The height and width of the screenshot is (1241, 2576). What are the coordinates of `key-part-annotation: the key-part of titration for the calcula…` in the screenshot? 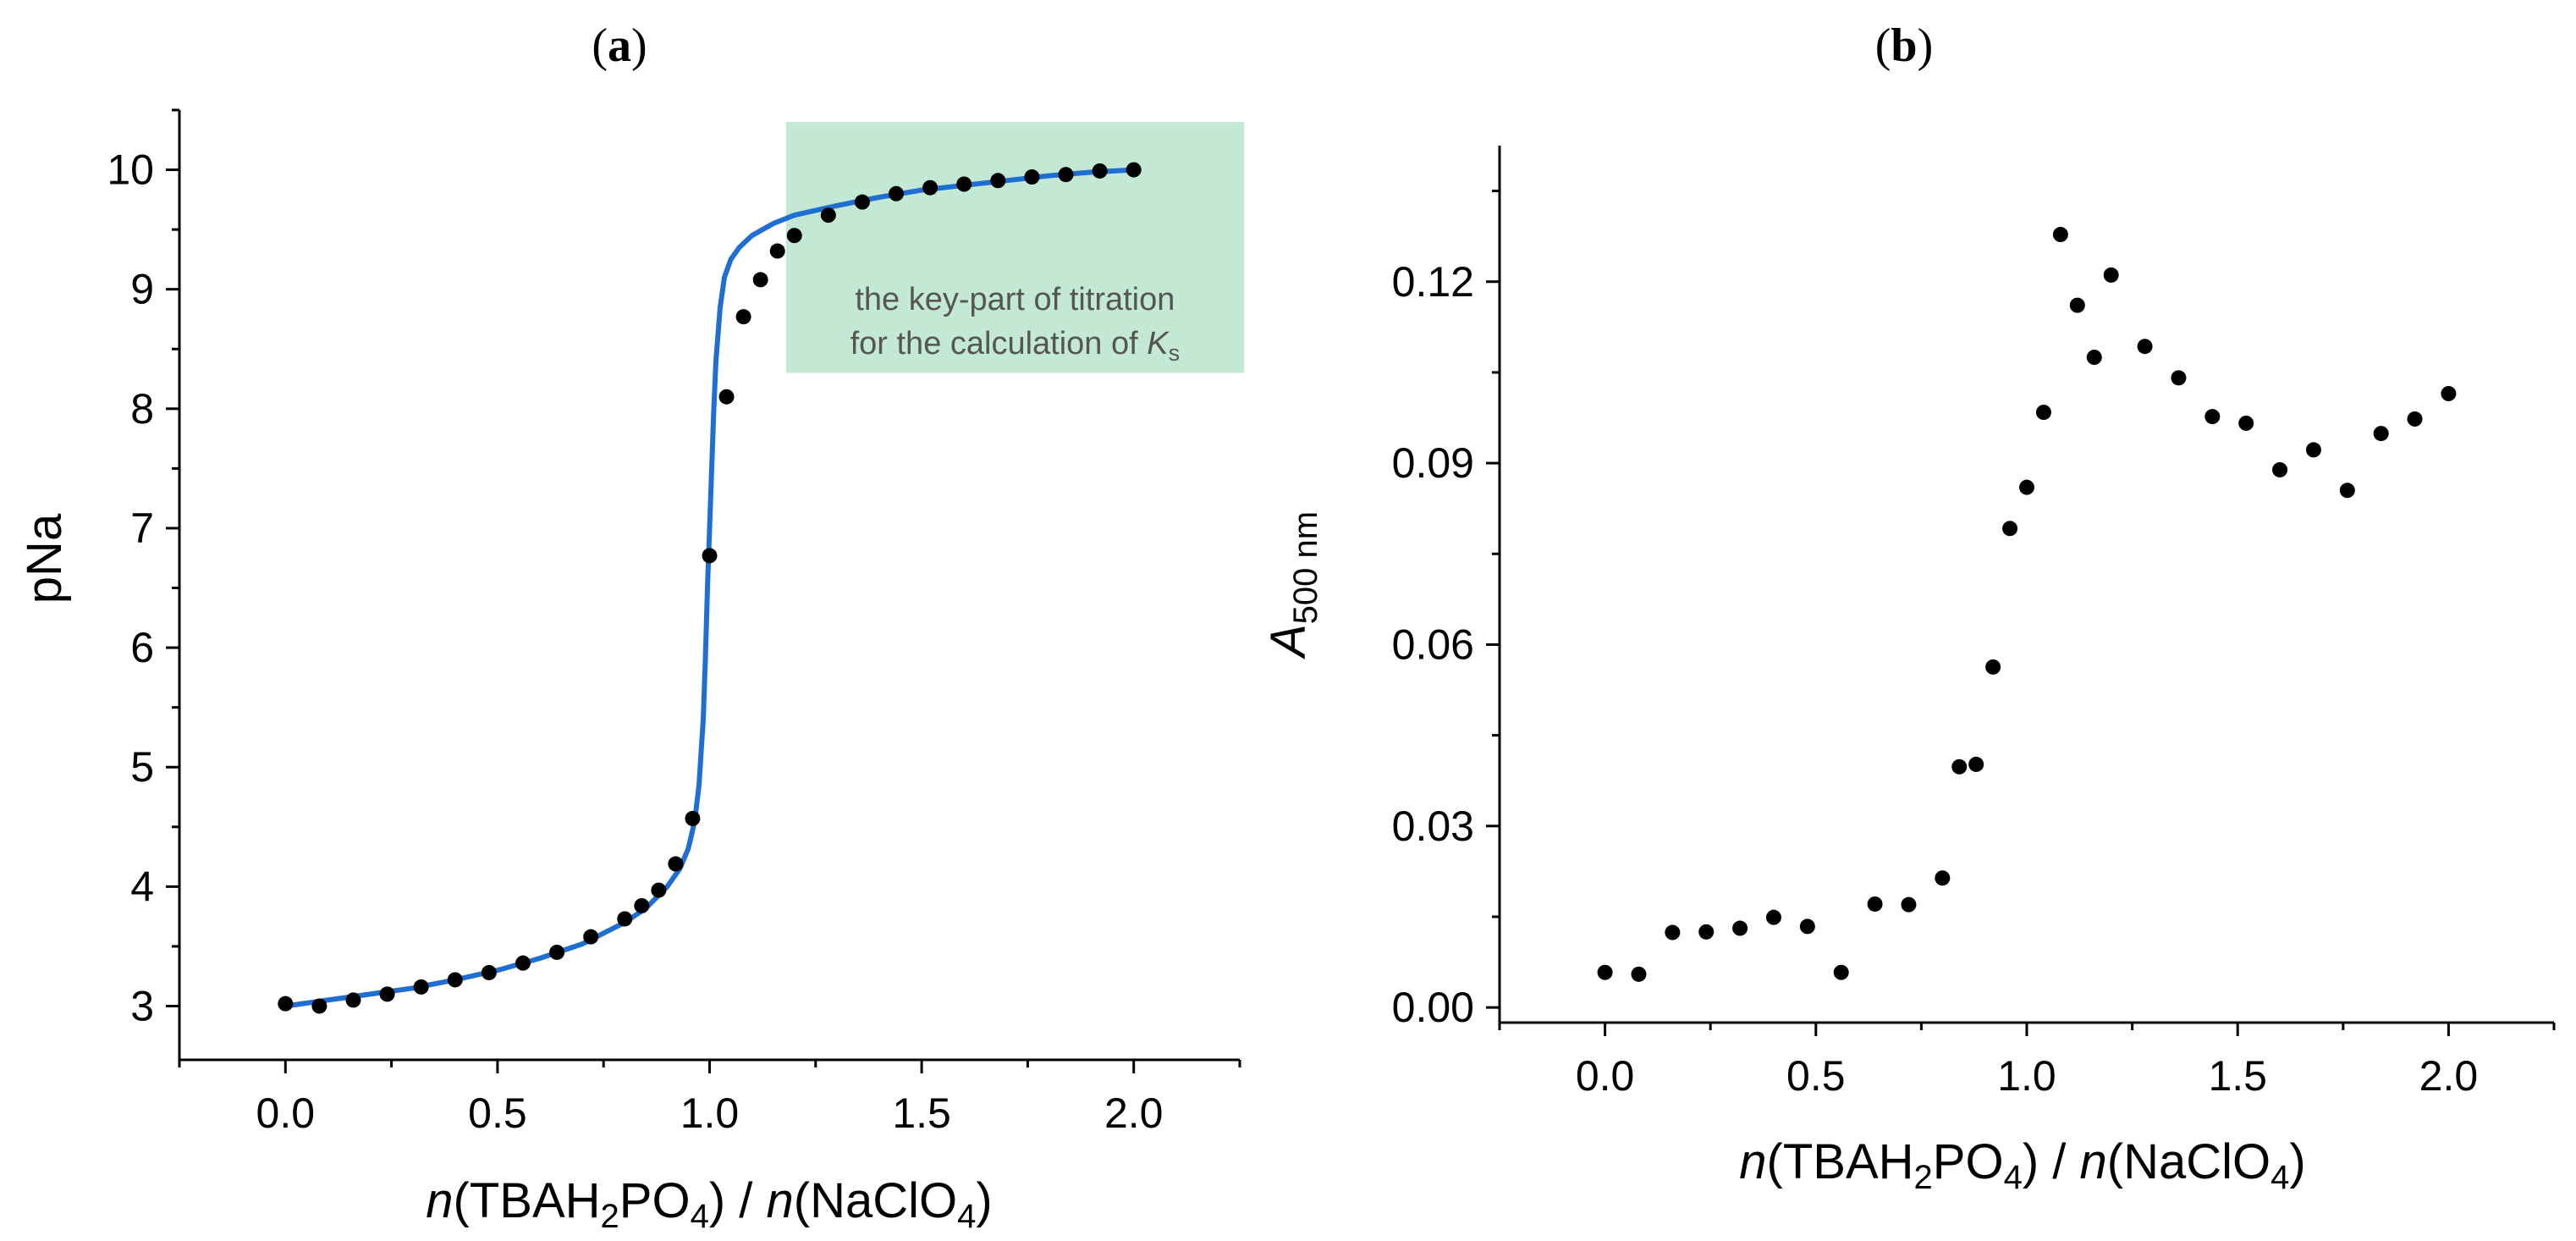 It's located at (1015, 324).